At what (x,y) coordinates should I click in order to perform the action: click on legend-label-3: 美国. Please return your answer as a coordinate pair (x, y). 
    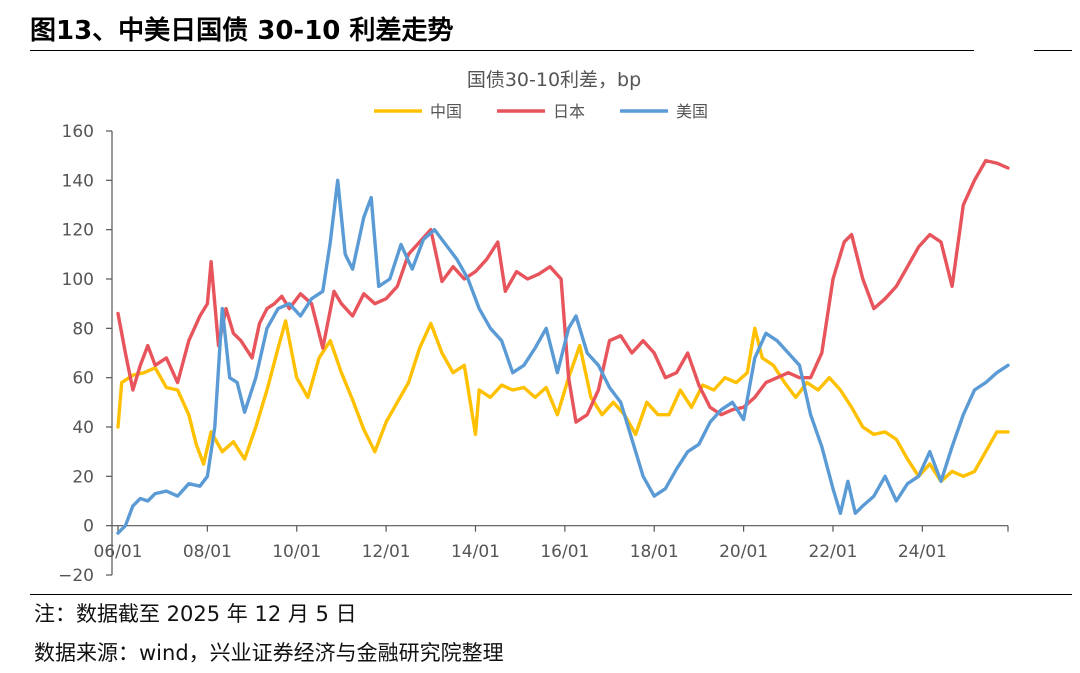
    Looking at the image, I should click on (692, 111).